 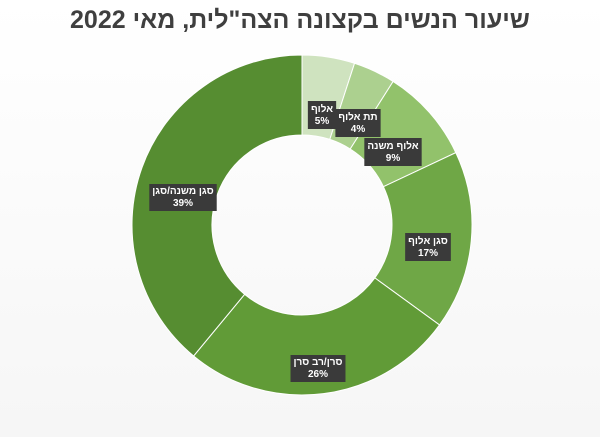 I want to click on chart-title: שיעור הנשים בקצונה הצה"לית, מאי 2022, so click(x=300, y=20).